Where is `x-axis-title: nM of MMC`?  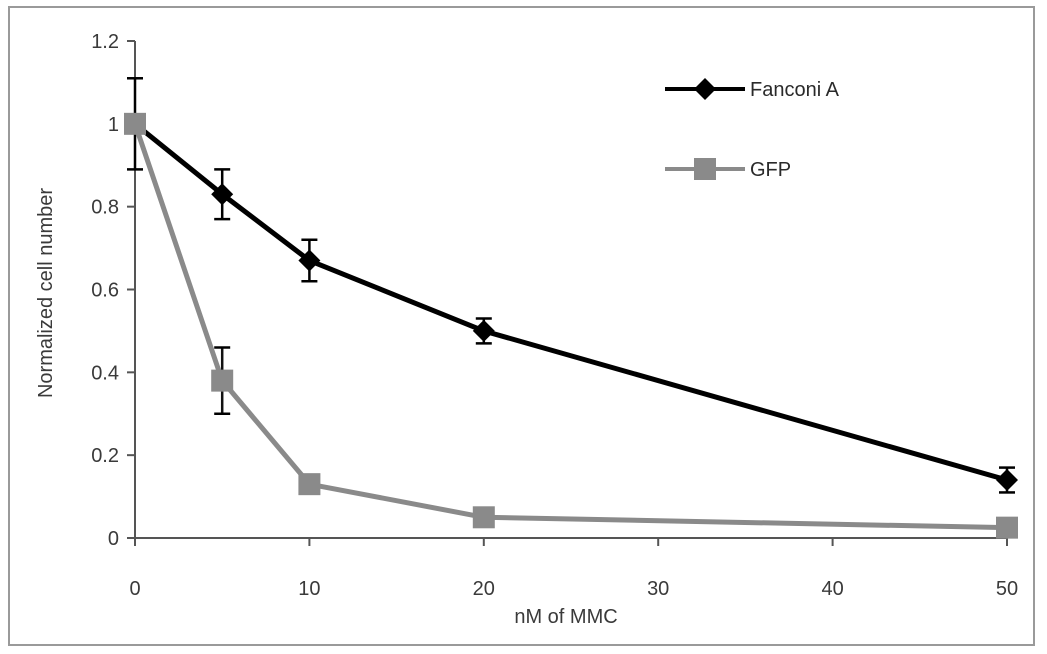
x-axis-title: nM of MMC is located at coordinates (565, 617).